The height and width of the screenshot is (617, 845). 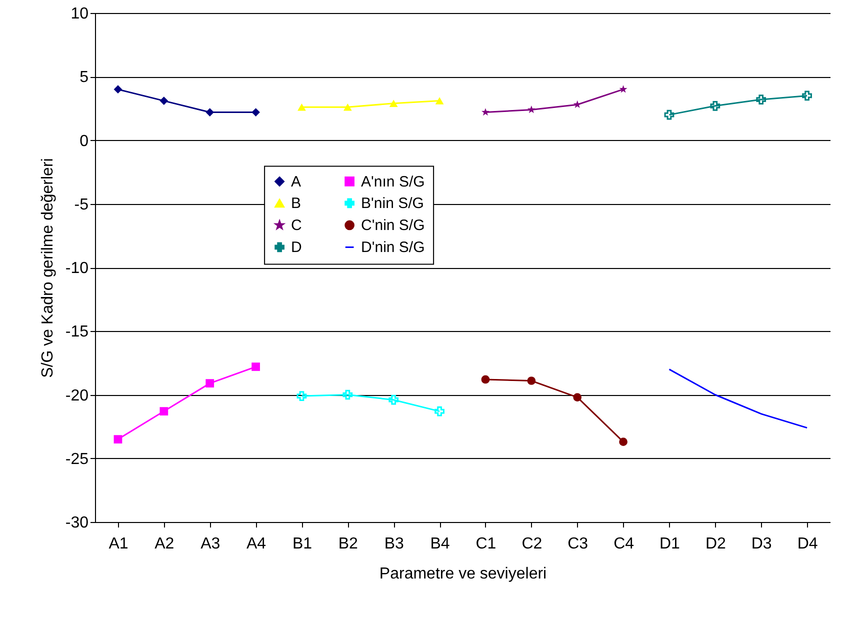 I want to click on legend-label: B, so click(x=296, y=203).